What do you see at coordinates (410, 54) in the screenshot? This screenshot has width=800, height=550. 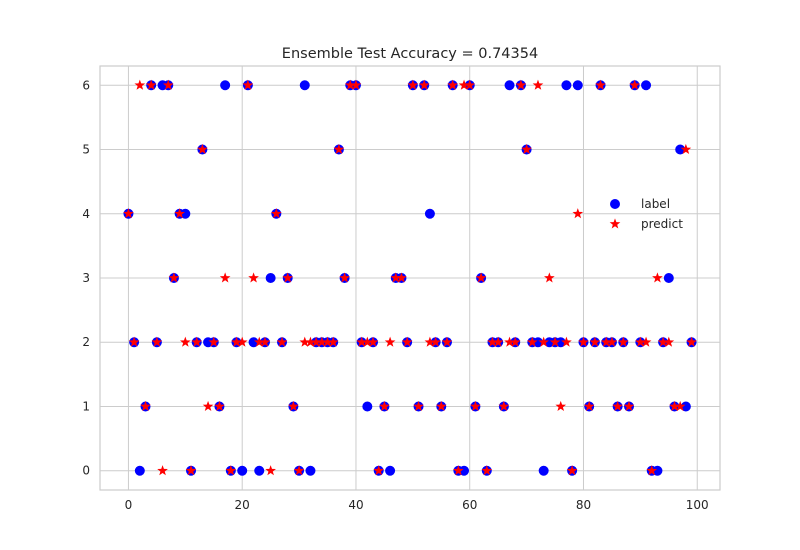 I see `chart-title: Ensemble Test Accuracy = 0.74354` at bounding box center [410, 54].